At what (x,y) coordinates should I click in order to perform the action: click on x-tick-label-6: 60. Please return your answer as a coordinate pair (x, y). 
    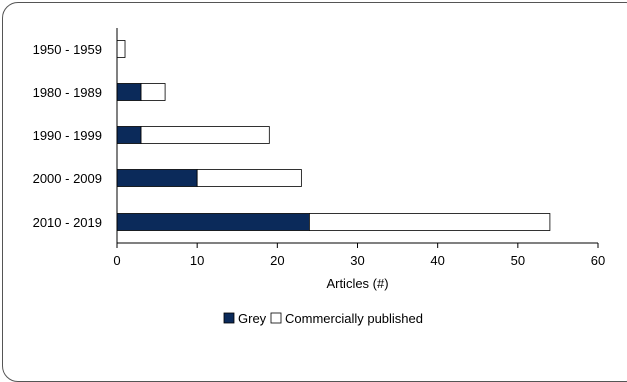
    Looking at the image, I should click on (598, 260).